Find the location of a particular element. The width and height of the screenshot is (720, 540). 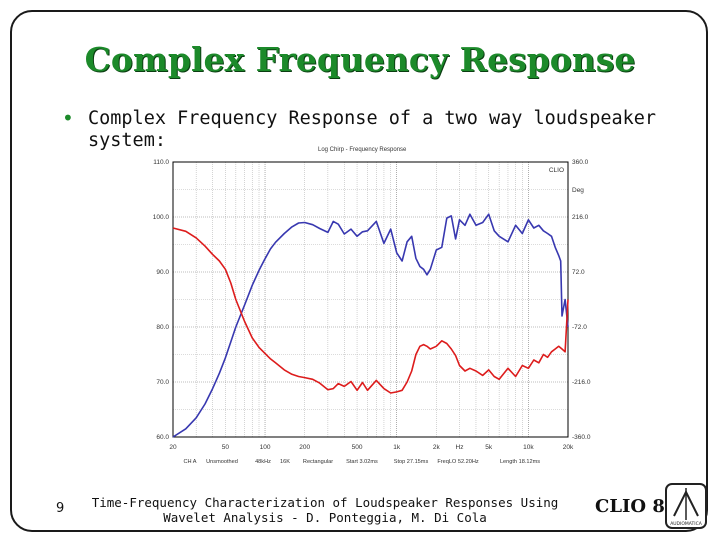

status-bar-item: Start 3.02ms is located at coordinates (362, 462).